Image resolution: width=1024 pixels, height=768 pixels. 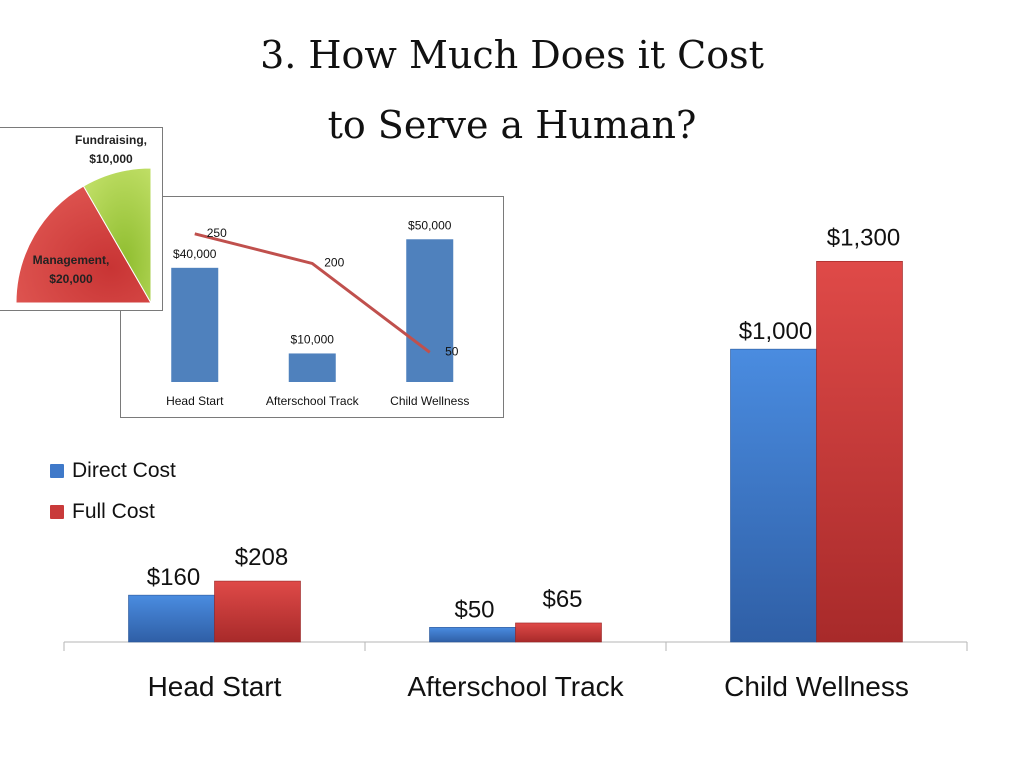 I want to click on data-label-full-cost-head-start: $208, so click(x=261, y=557).